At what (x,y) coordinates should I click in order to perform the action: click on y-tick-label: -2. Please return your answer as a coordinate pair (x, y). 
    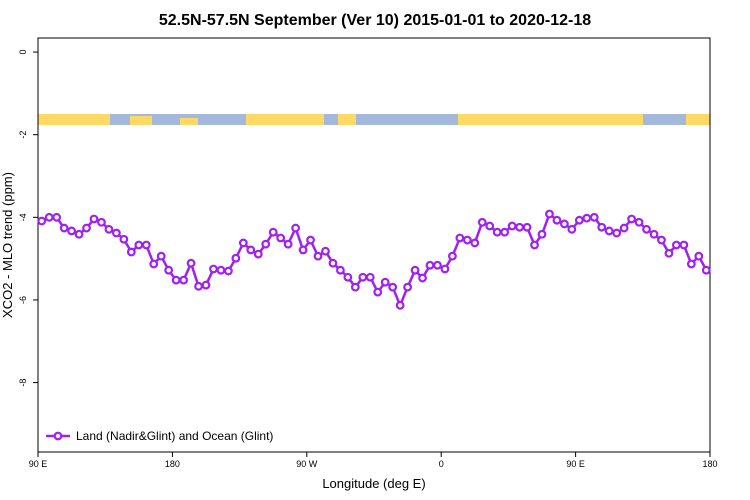
    Looking at the image, I should click on (23, 135).